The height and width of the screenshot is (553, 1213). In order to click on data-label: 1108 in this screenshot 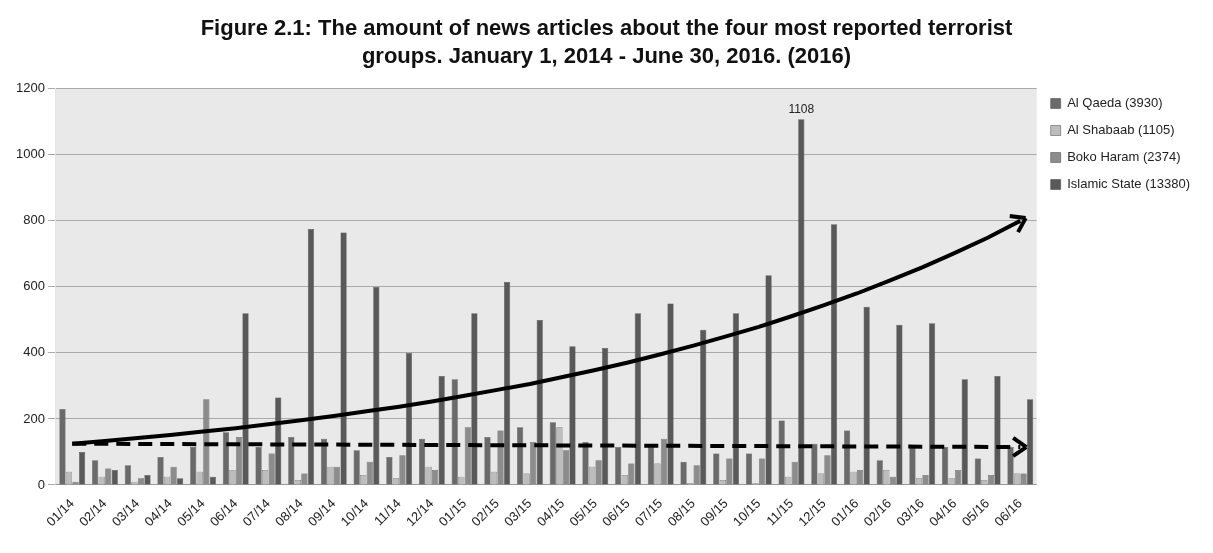, I will do `click(801, 109)`.